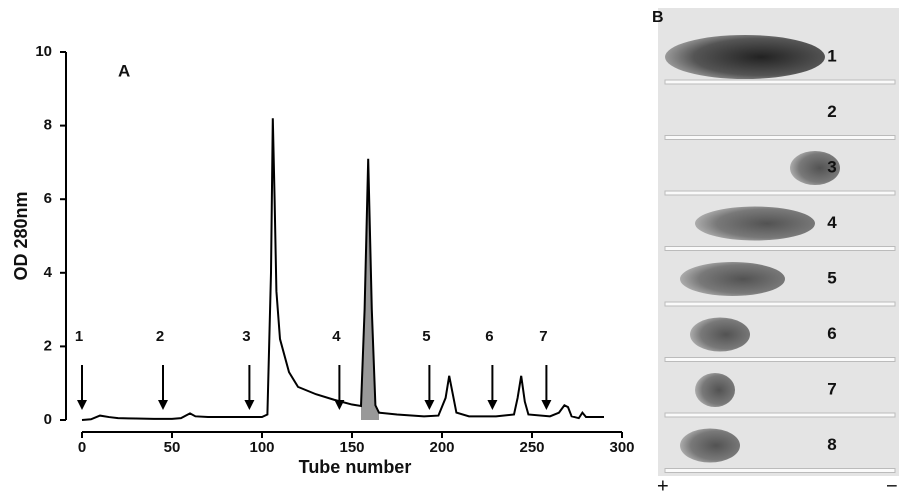 This screenshot has height=495, width=899. I want to click on gel-label: B, so click(658, 17).